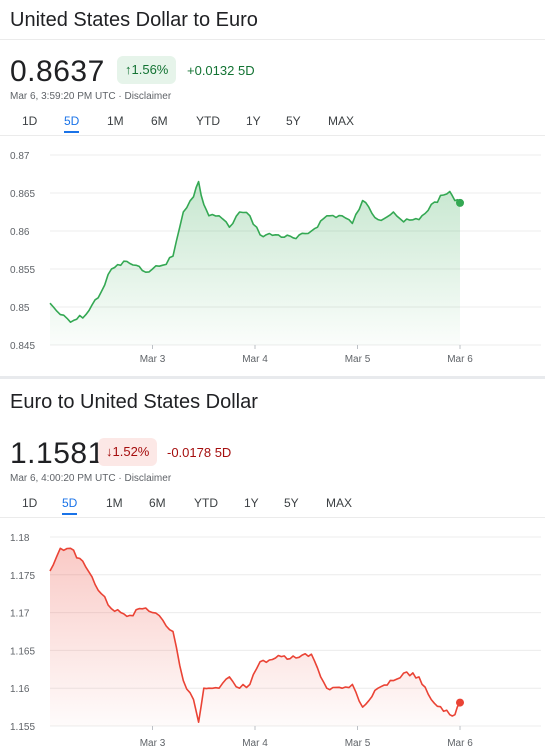 The width and height of the screenshot is (545, 752). What do you see at coordinates (255, 251) in the screenshot?
I see `price-line` at bounding box center [255, 251].